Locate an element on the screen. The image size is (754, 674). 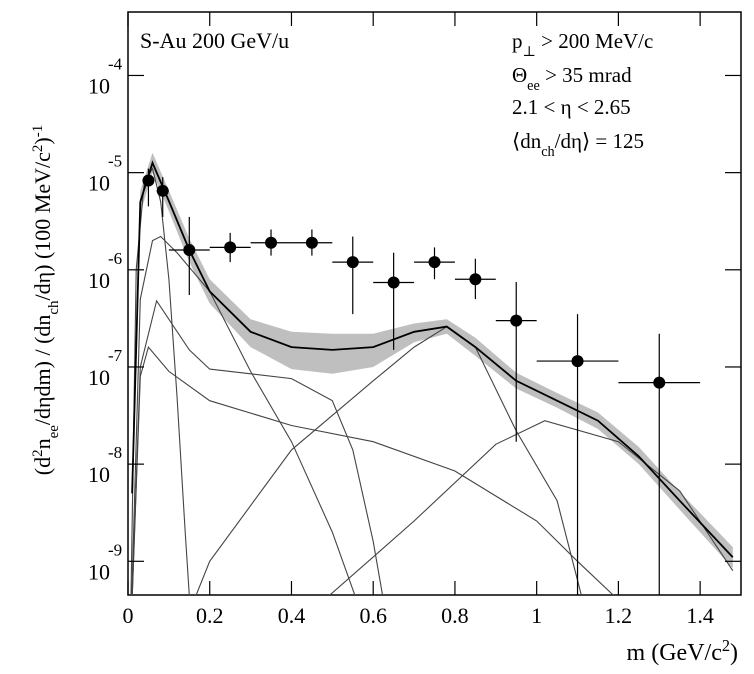
x-tick-label: 1.2 is located at coordinates (619, 615).